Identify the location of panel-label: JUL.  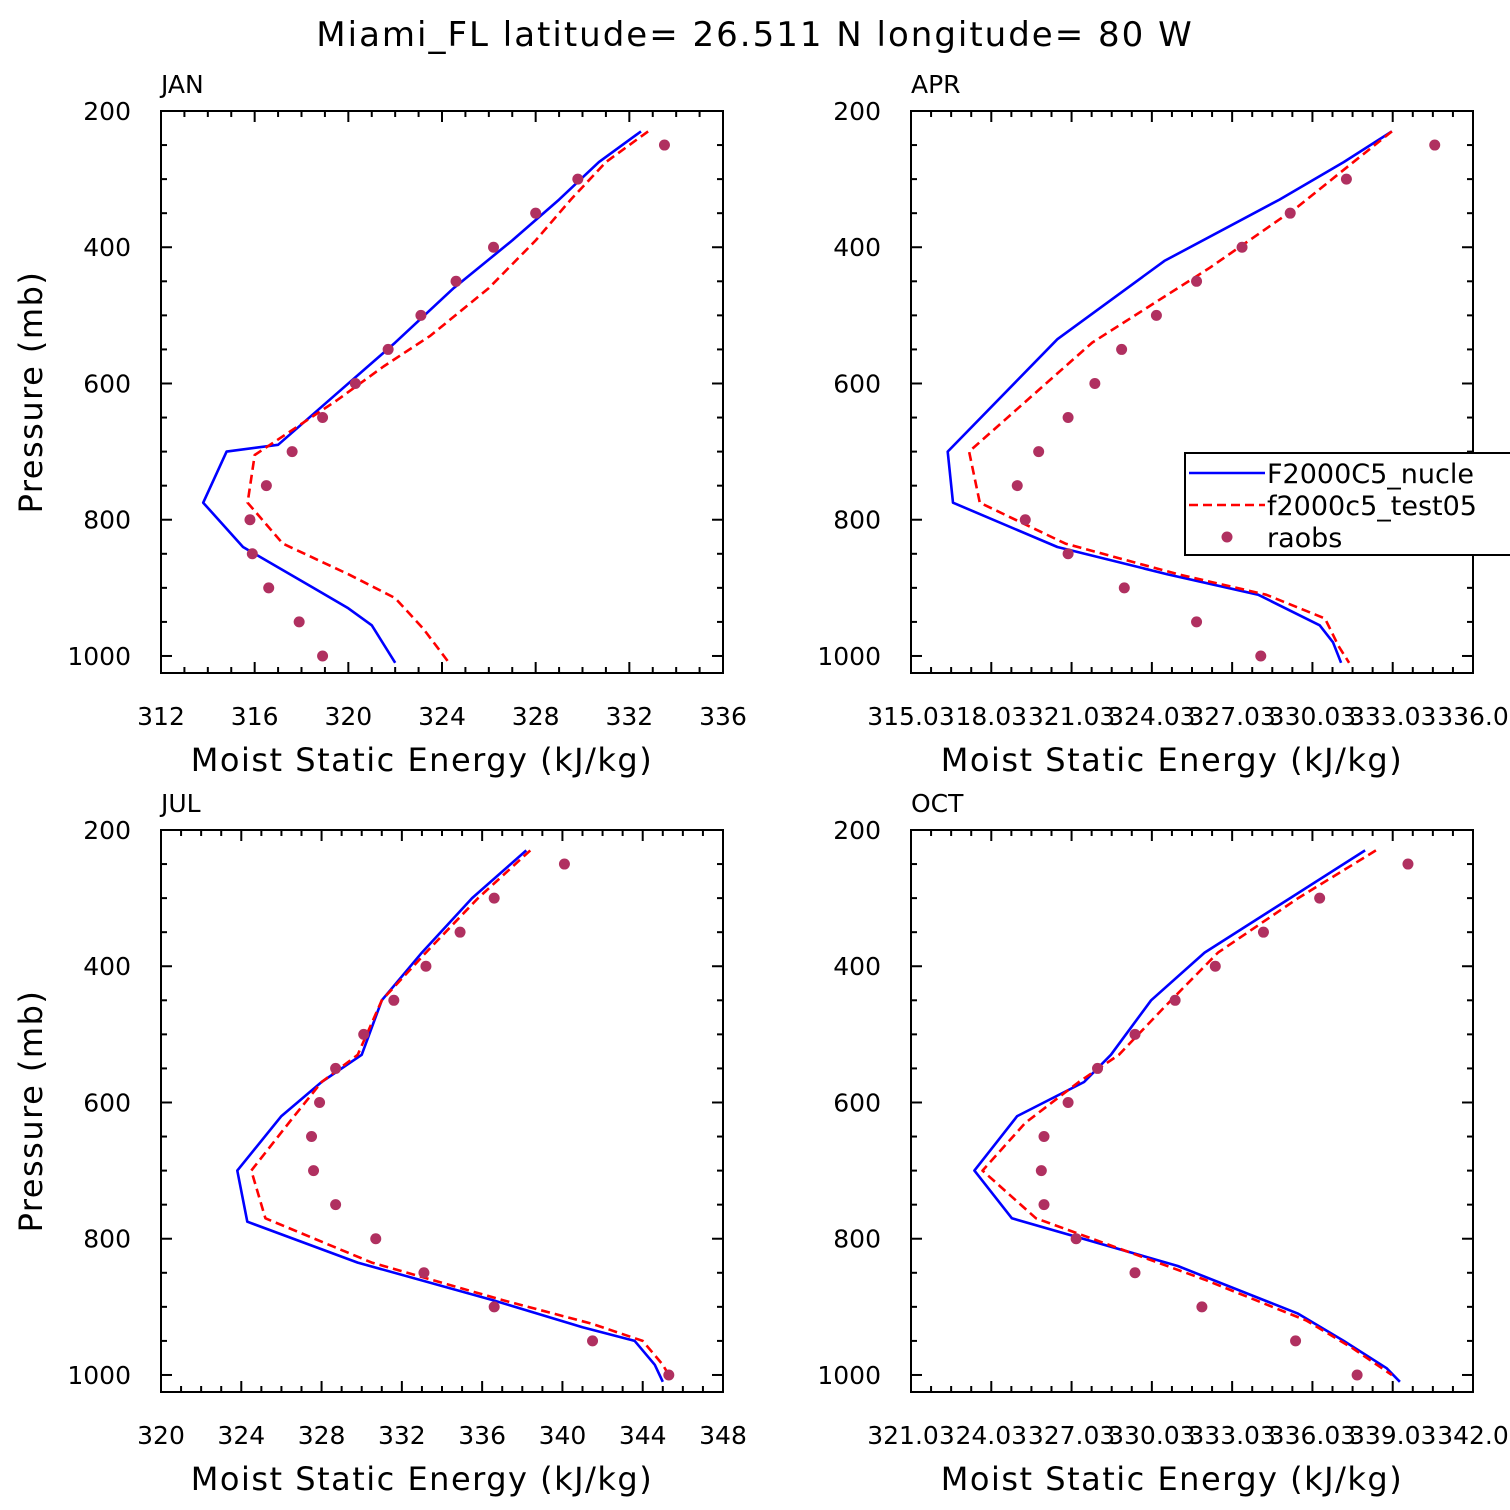
(180, 803).